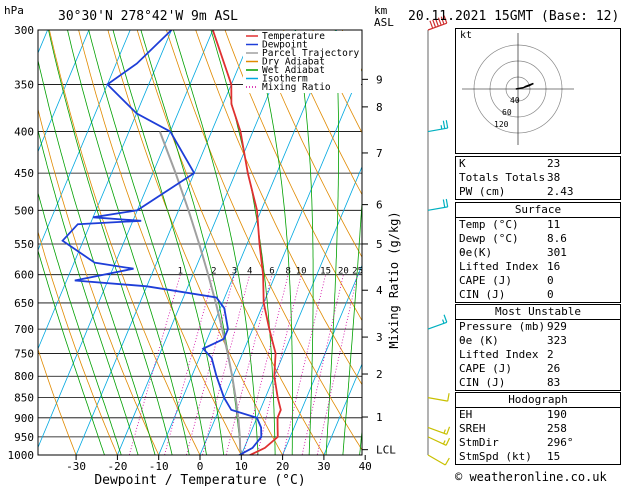 This screenshot has width=629, height=486. What do you see at coordinates (489, 238) in the screenshot?
I see `index-label: Dewp (°C)` at bounding box center [489, 238].